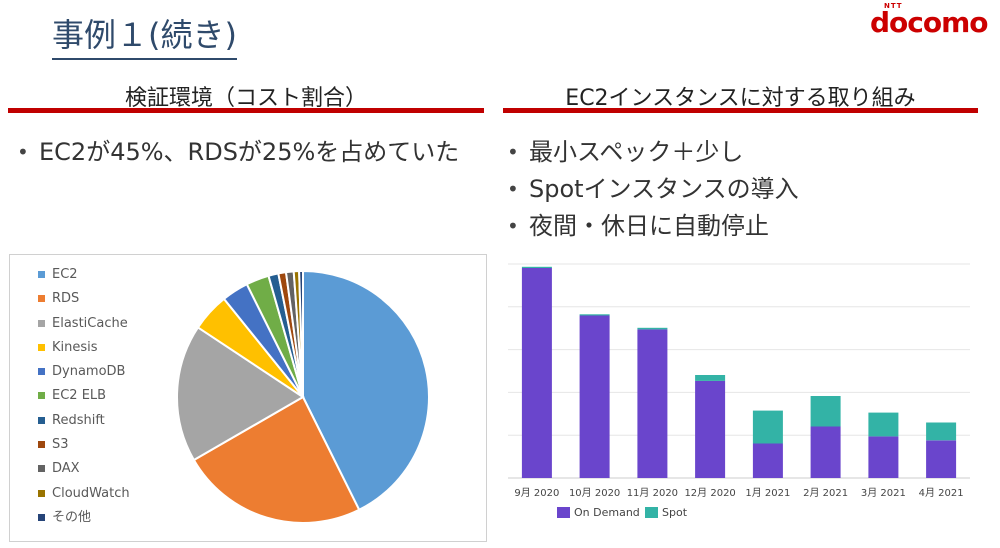  I want to click on pie-legend-item: CloudWatch, so click(84, 494).